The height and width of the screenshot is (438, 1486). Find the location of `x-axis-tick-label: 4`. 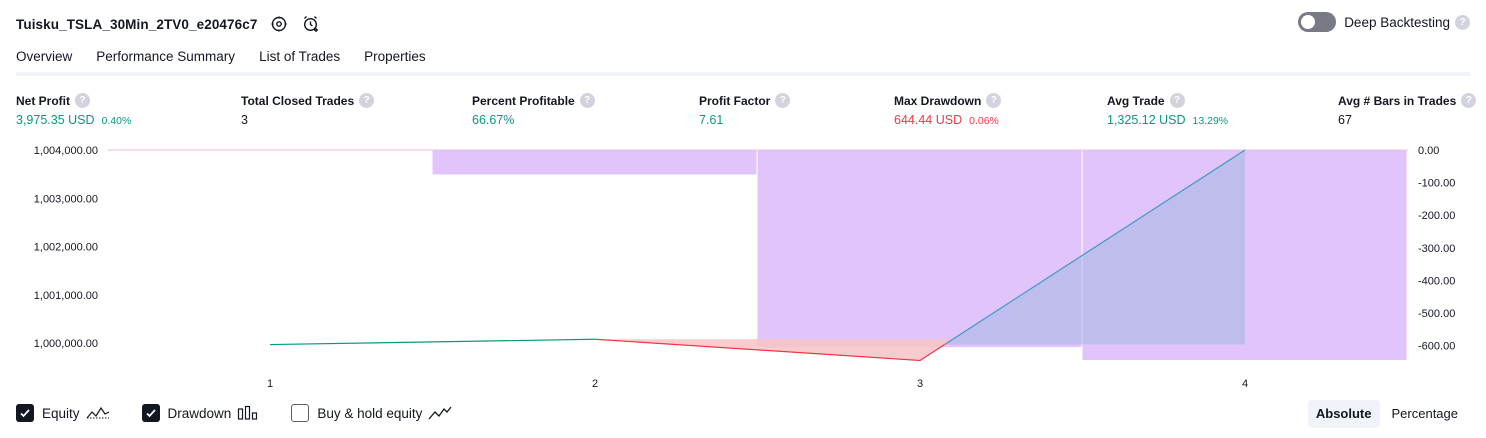

x-axis-tick-label: 4 is located at coordinates (1245, 384).